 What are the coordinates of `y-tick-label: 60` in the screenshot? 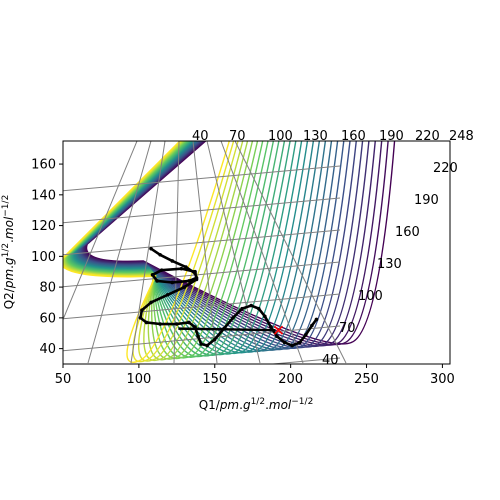 It's located at (47, 318).